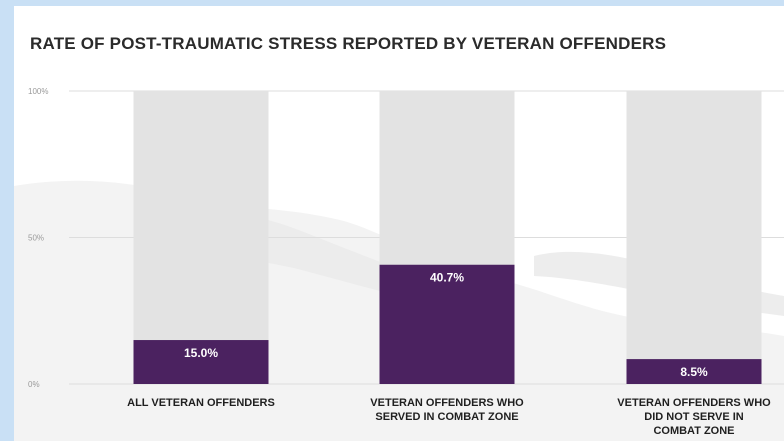 This screenshot has width=784, height=441. I want to click on category-label: COMBAT ZONE, so click(693, 431).